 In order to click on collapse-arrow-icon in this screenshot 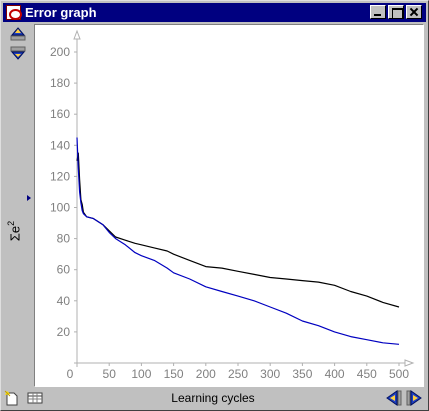, I will do `click(29, 198)`.